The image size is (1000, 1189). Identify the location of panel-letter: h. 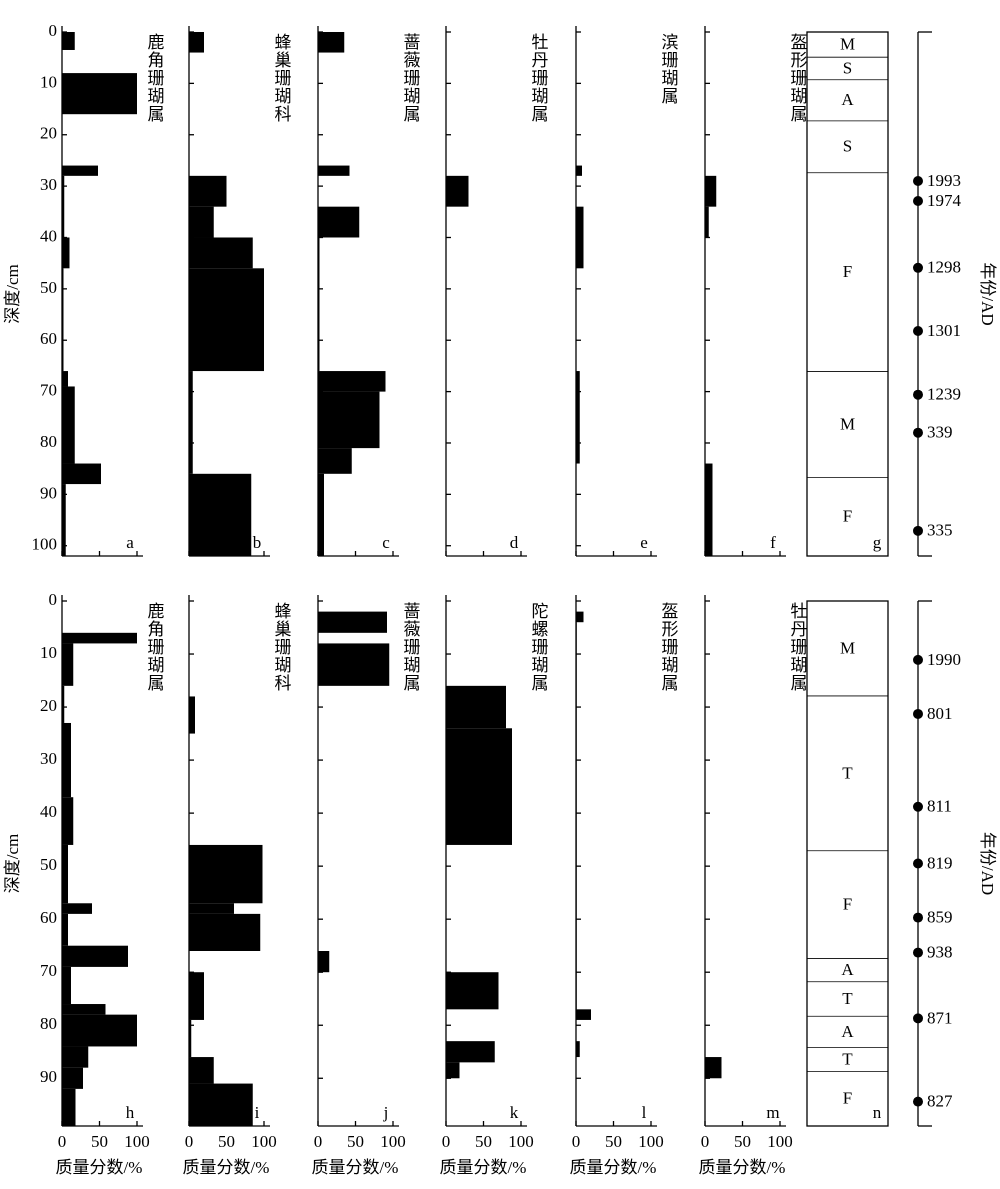
(130, 1112).